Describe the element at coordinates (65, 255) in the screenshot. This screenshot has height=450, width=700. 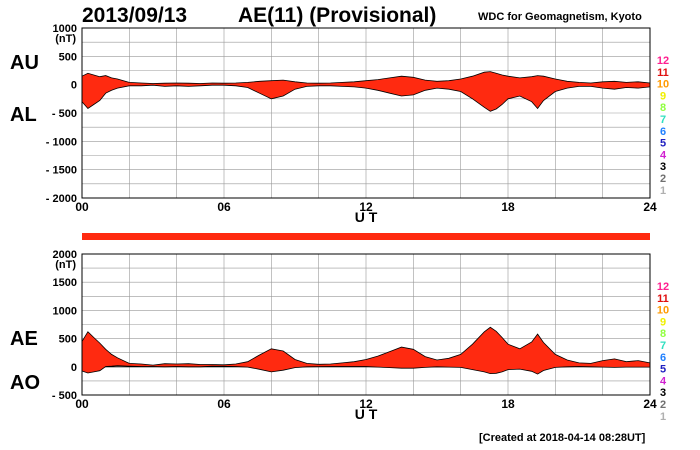
I see `y-tick-label: 2000` at that location.